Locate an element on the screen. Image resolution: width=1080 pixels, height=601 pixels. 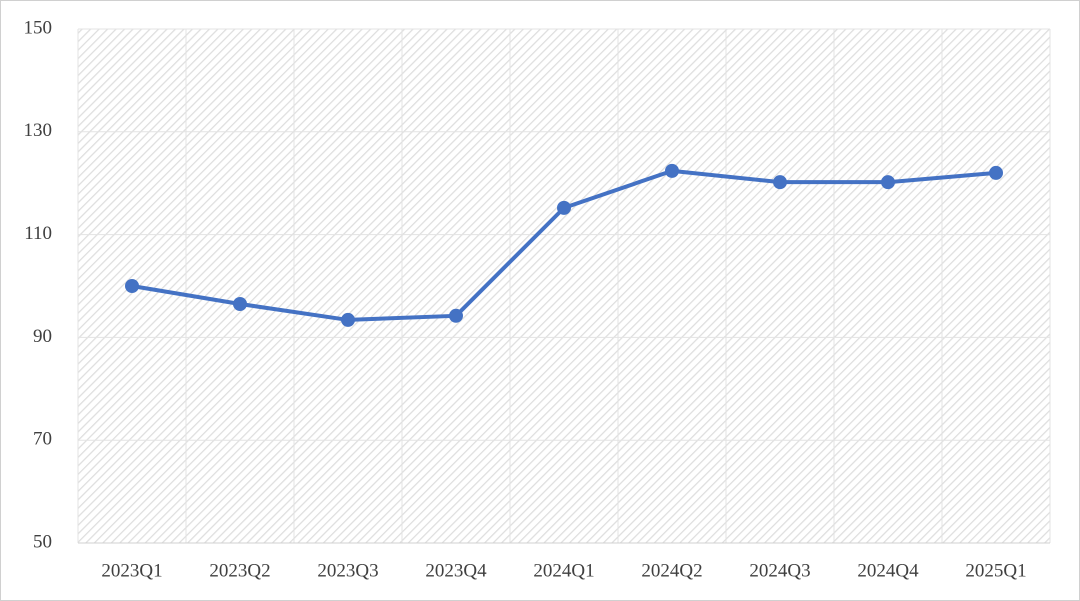
y-tick-label: 110 is located at coordinates (38, 233).